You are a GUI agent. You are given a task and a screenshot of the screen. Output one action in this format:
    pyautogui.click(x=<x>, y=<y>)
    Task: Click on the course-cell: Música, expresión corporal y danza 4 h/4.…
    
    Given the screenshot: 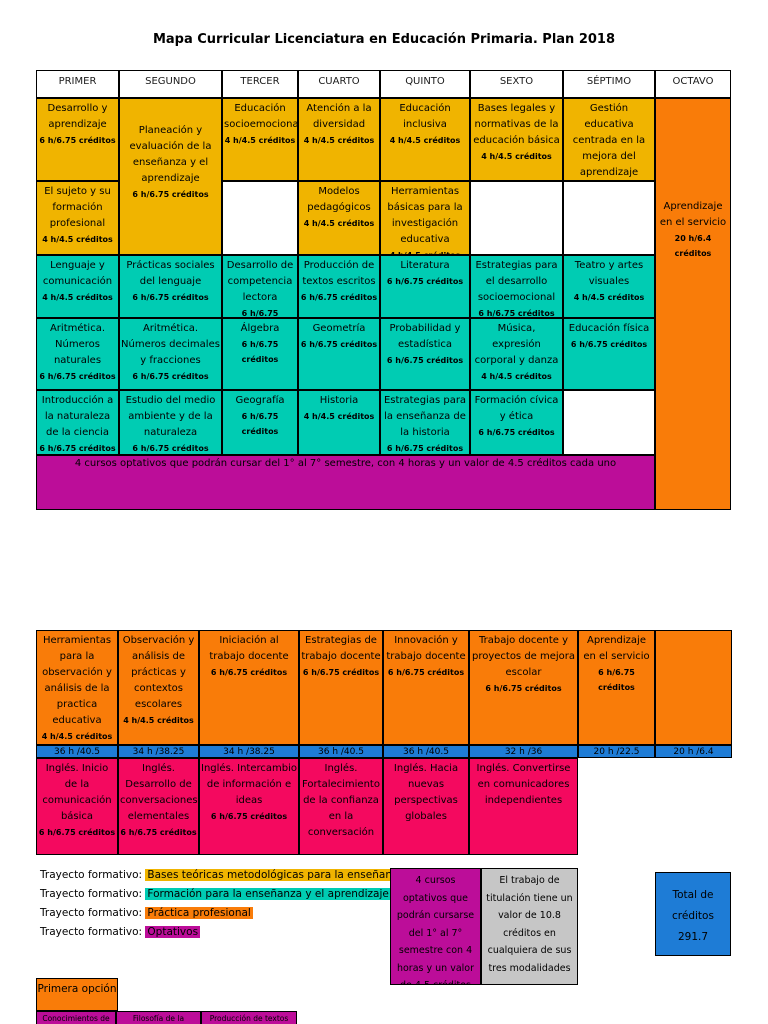 What is the action you would take?
    pyautogui.click(x=516, y=354)
    